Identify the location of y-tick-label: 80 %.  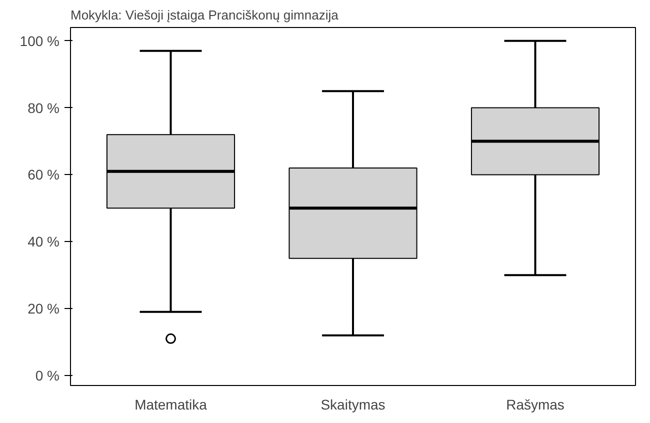
(44, 108).